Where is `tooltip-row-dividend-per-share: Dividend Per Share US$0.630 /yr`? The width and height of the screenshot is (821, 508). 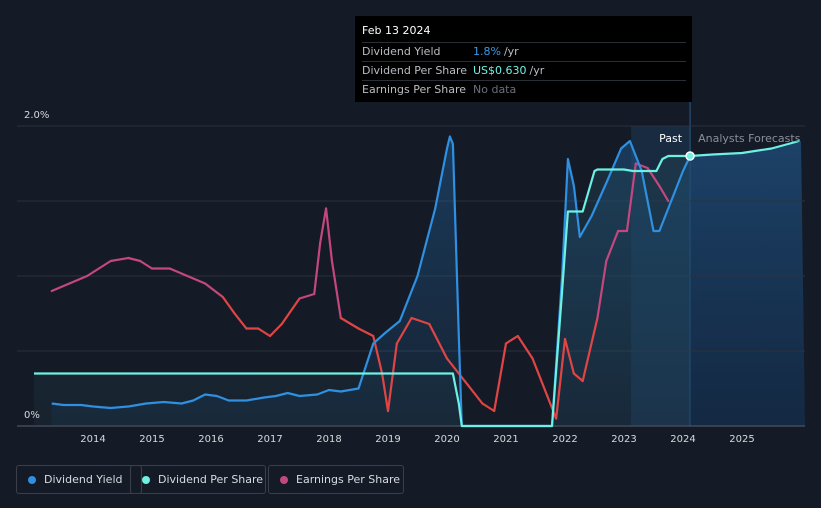
tooltip-row-dividend-per-share: Dividend Per Share US$0.630 /yr is located at coordinates (524, 71).